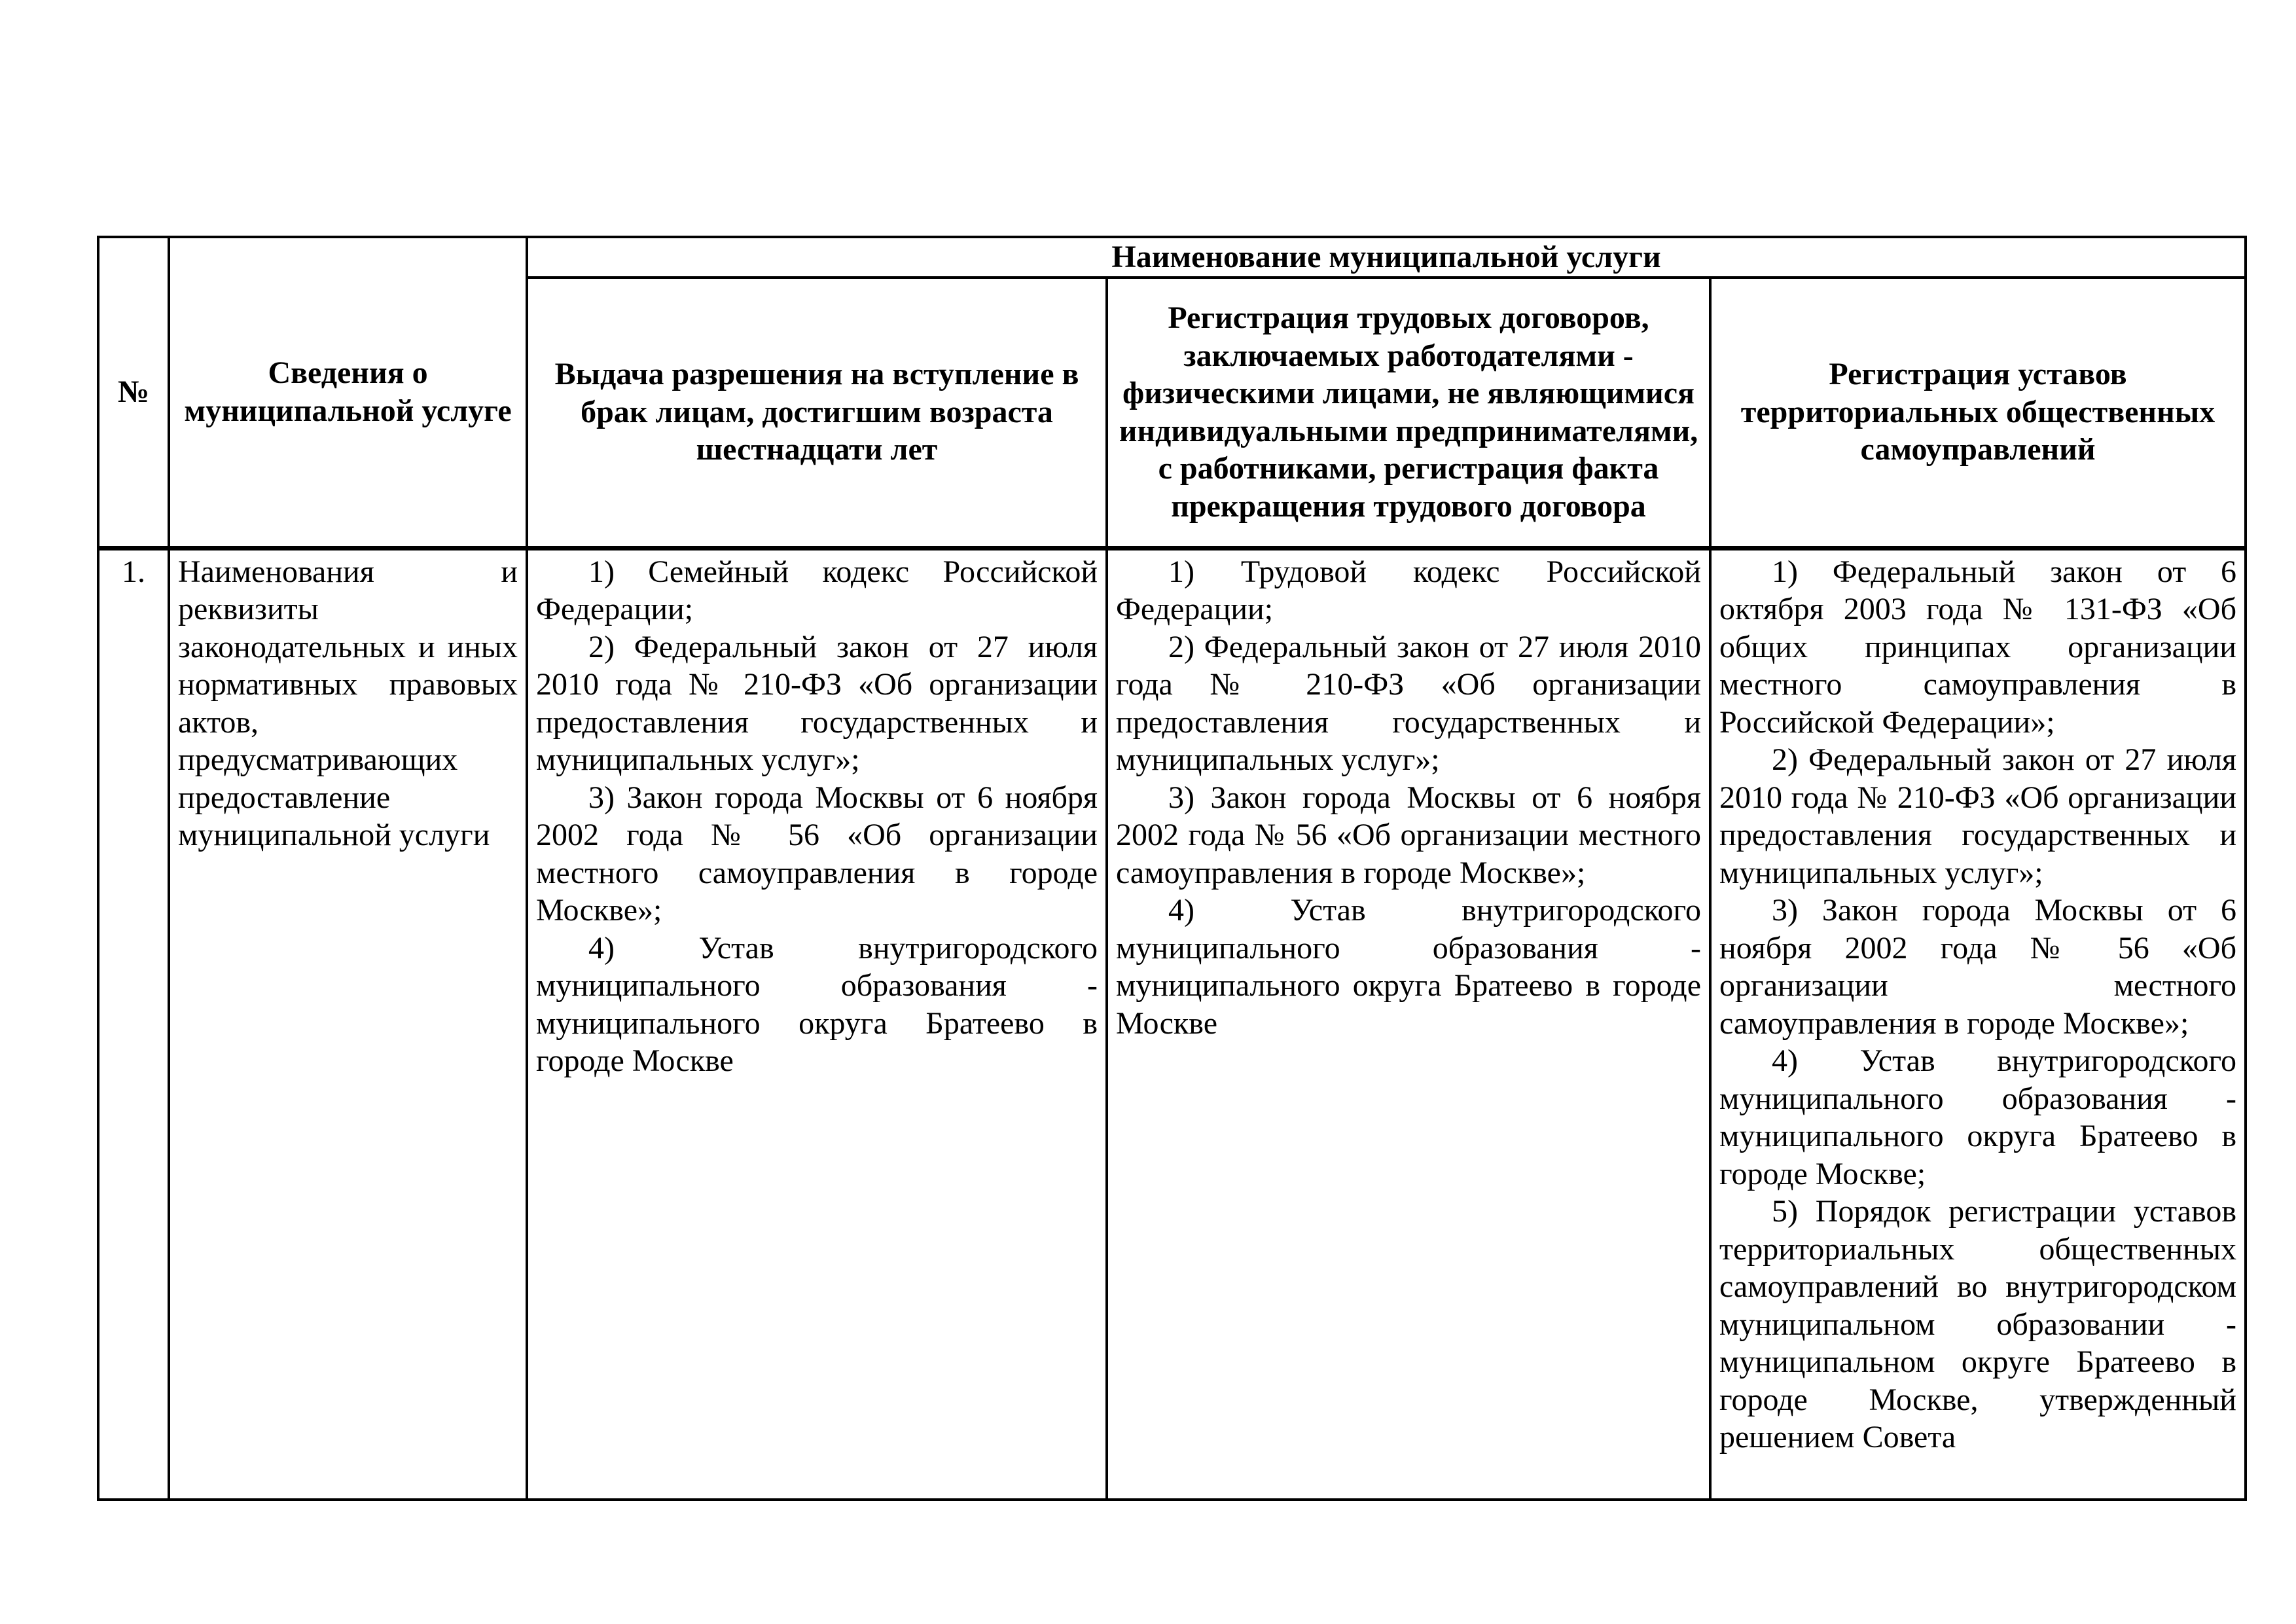  I want to click on act-item: 1) Семейный кодекс Российской Федерации;, so click(817, 590).